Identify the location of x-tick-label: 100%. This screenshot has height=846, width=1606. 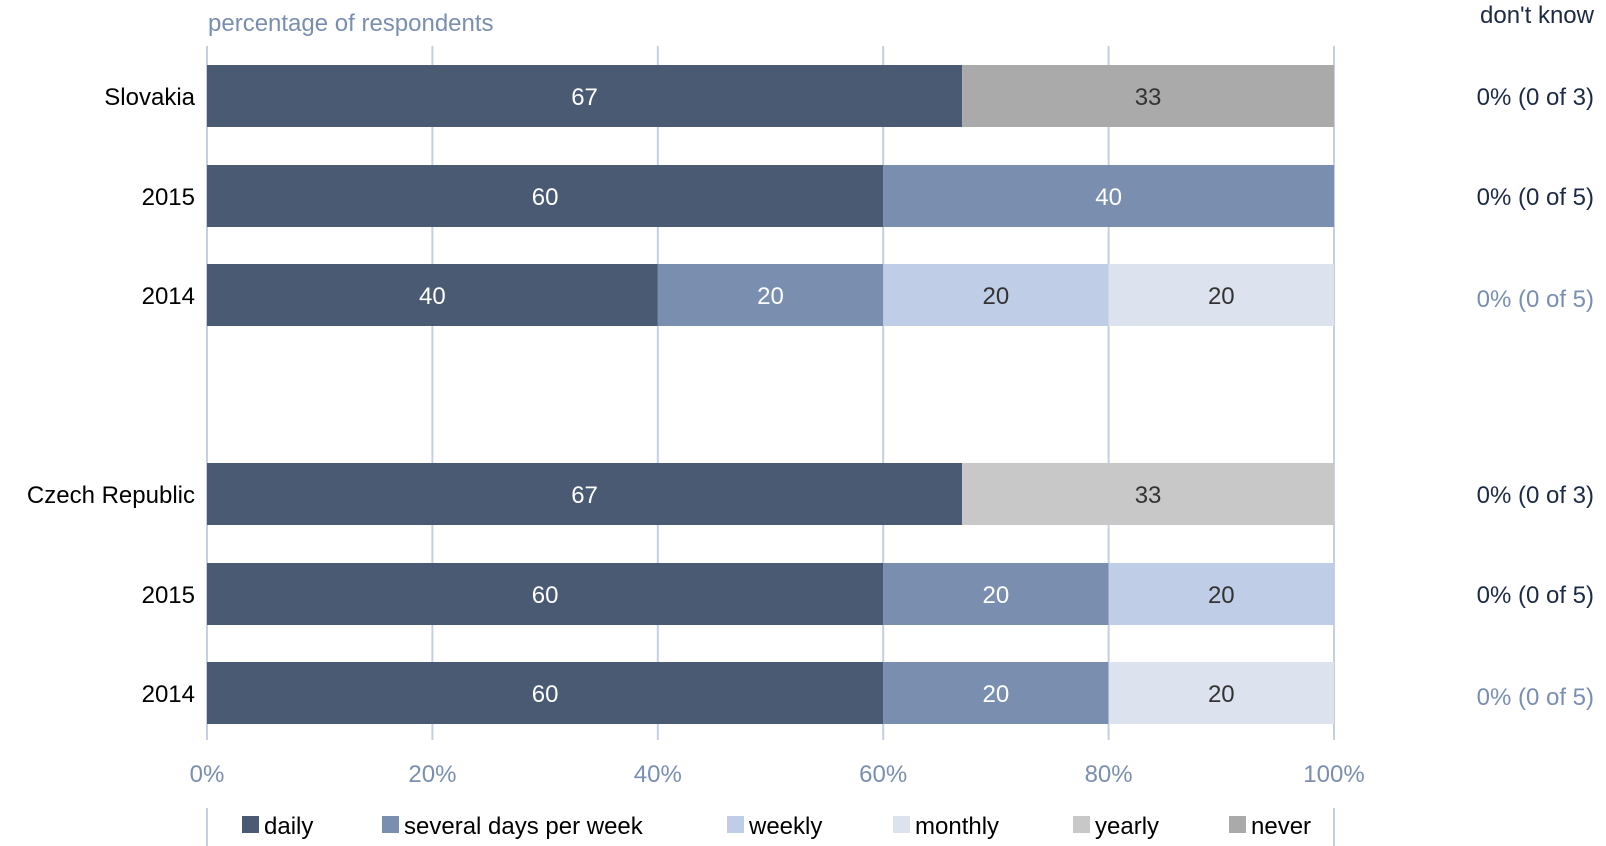
(1333, 774).